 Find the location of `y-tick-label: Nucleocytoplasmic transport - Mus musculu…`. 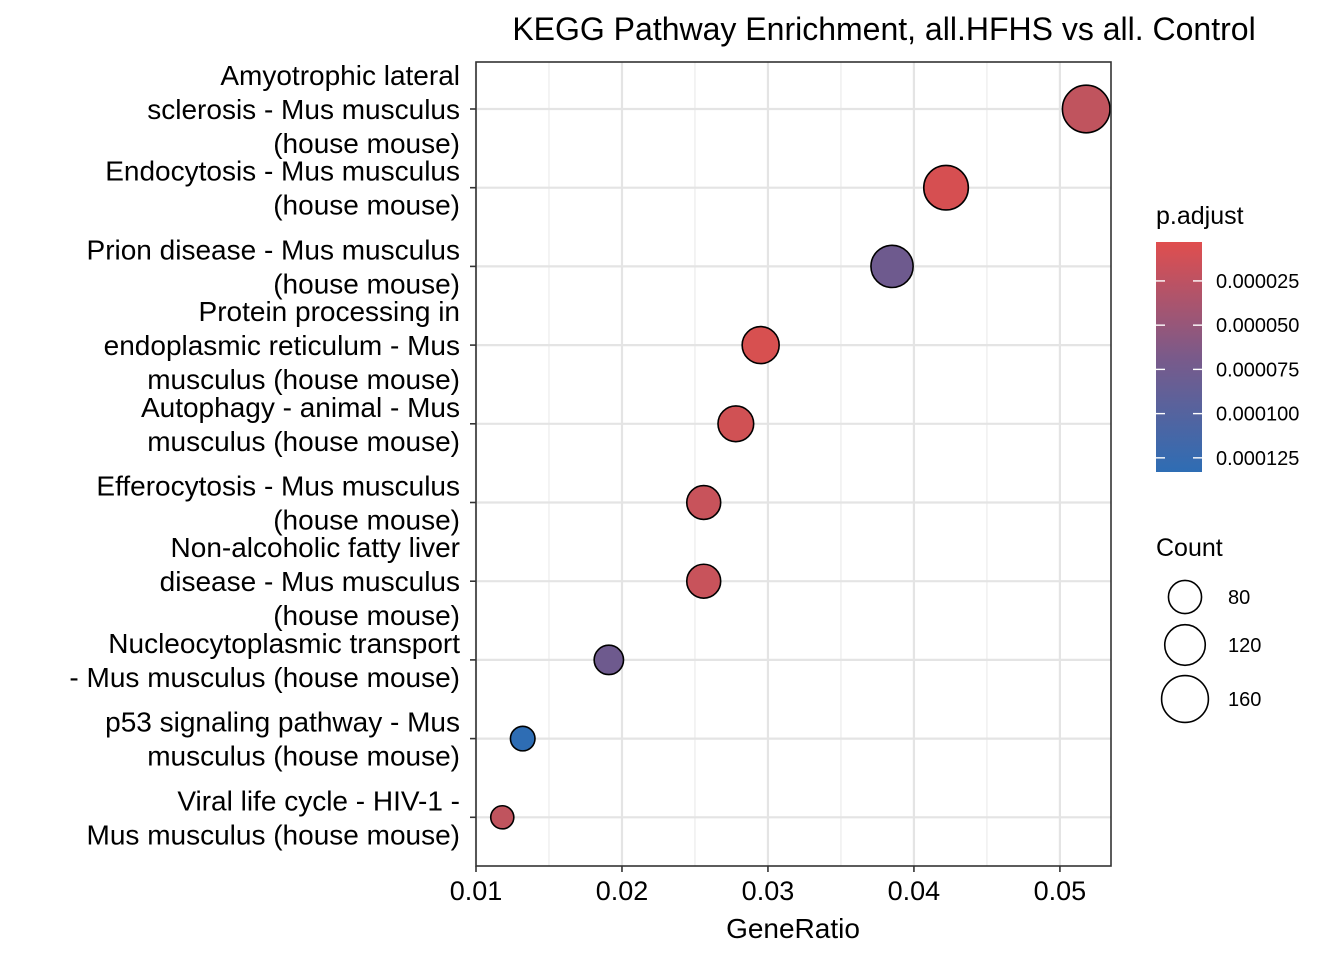

y-tick-label: Nucleocytoplasmic transport - Mus musculu… is located at coordinates (264, 660).